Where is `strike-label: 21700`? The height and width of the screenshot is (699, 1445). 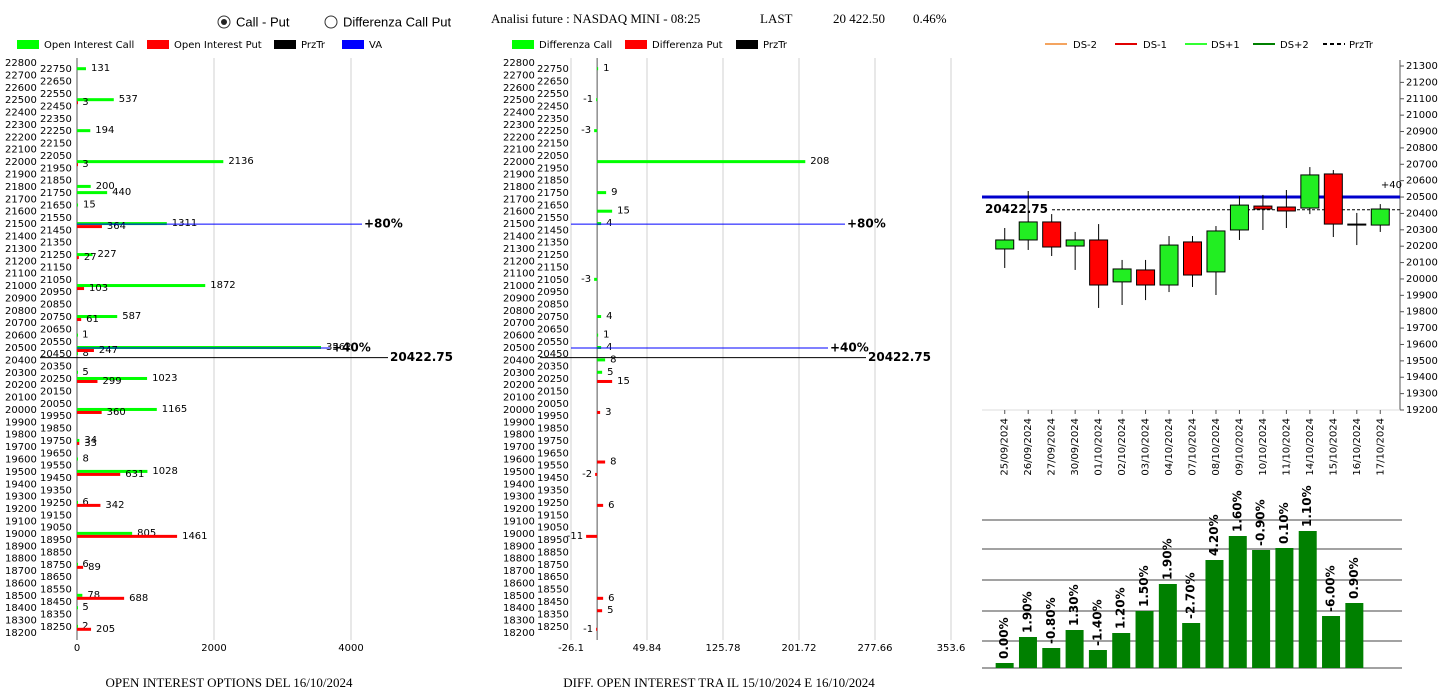
strike-label: 21700 is located at coordinates (519, 199).